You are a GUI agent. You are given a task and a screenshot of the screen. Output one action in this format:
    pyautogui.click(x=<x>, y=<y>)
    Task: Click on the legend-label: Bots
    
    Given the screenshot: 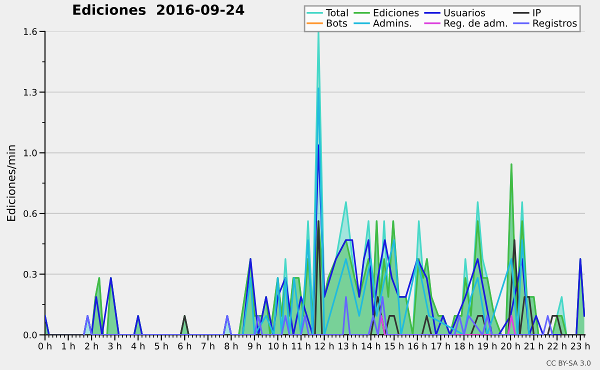 What is the action you would take?
    pyautogui.click(x=336, y=23)
    